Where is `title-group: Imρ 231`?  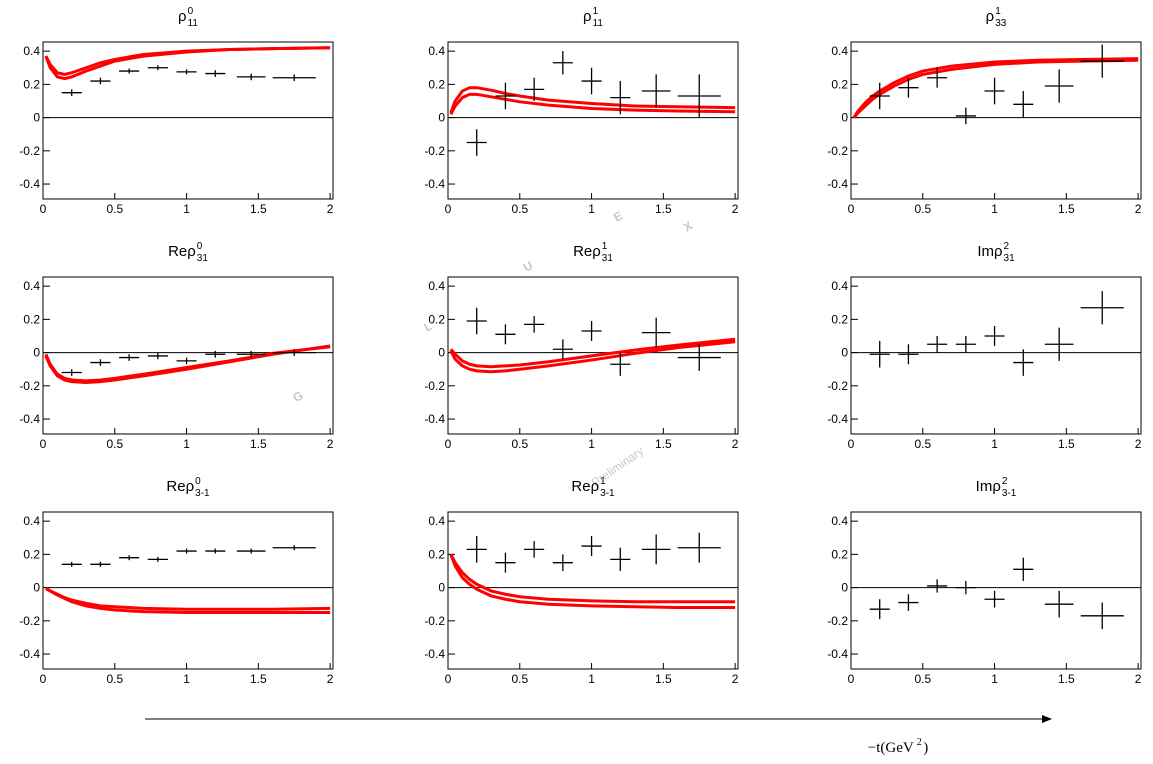
title-group: Imρ 231 is located at coordinates (996, 252).